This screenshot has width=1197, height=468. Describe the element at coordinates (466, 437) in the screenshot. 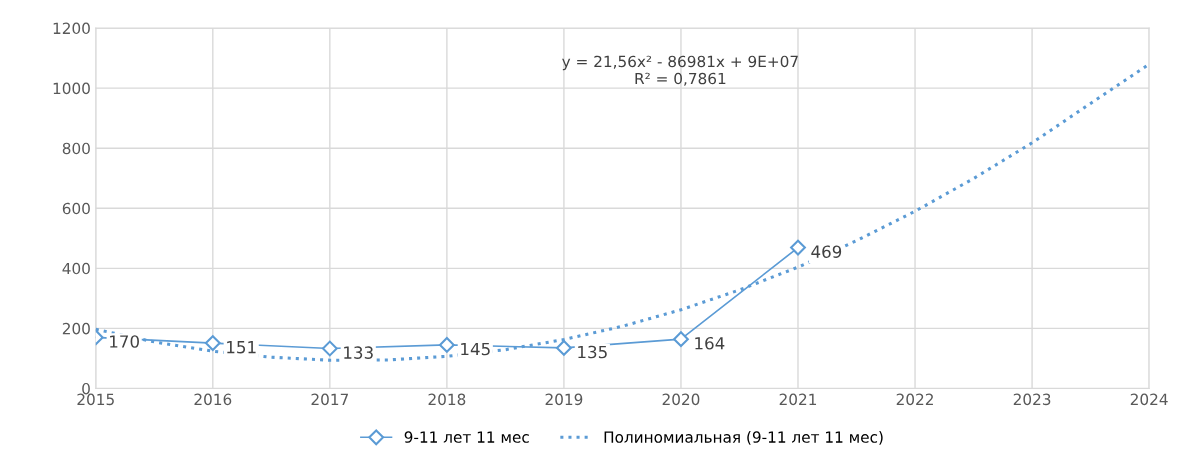

I see `legend-label: 9-11 лет 11 мес` at that location.